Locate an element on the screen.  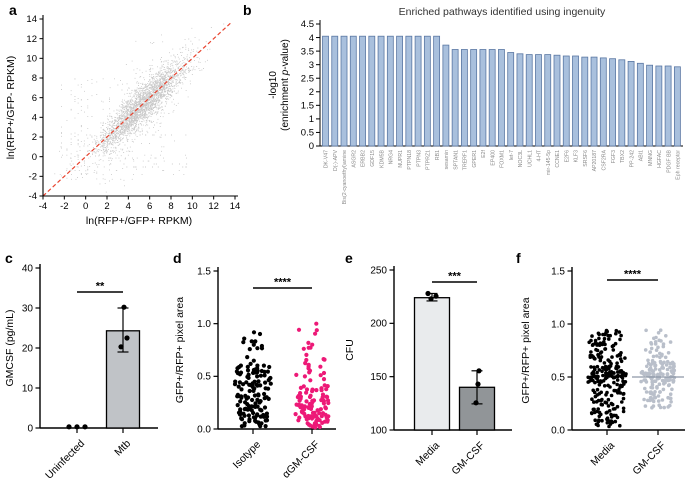
y-tick-label: 1.0 is located at coordinates (204, 324).